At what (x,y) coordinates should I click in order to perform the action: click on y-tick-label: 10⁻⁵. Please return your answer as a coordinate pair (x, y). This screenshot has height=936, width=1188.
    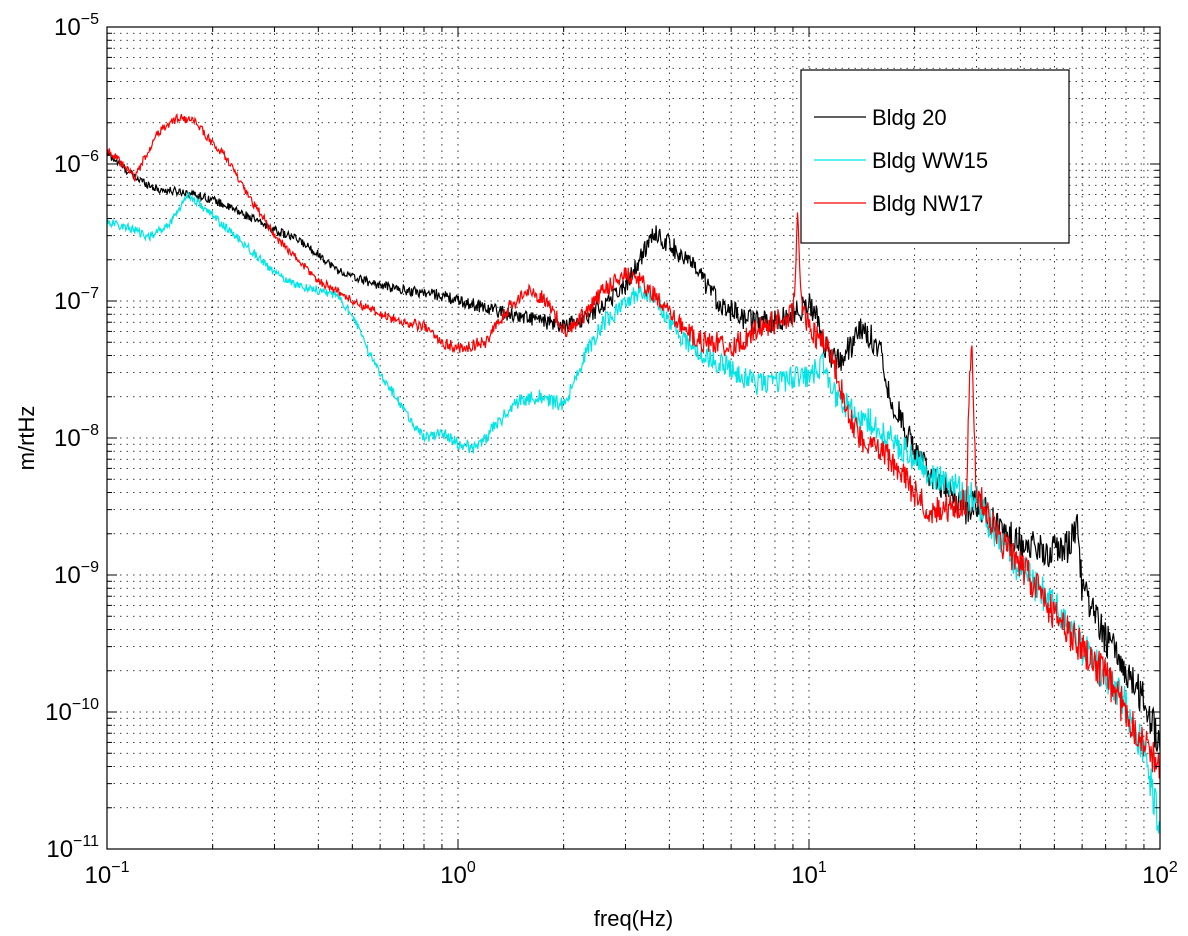
    Looking at the image, I should click on (76, 26).